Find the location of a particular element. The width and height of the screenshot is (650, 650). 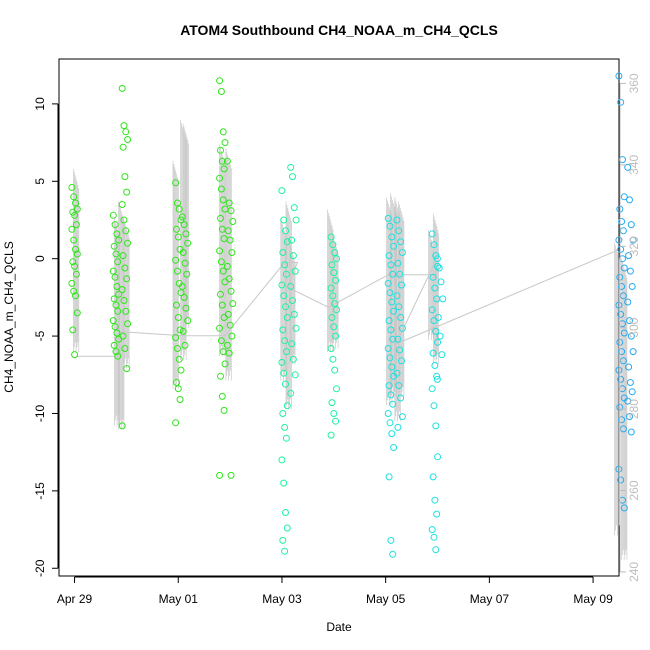

y2-tick-label: 340 is located at coordinates (634, 164).